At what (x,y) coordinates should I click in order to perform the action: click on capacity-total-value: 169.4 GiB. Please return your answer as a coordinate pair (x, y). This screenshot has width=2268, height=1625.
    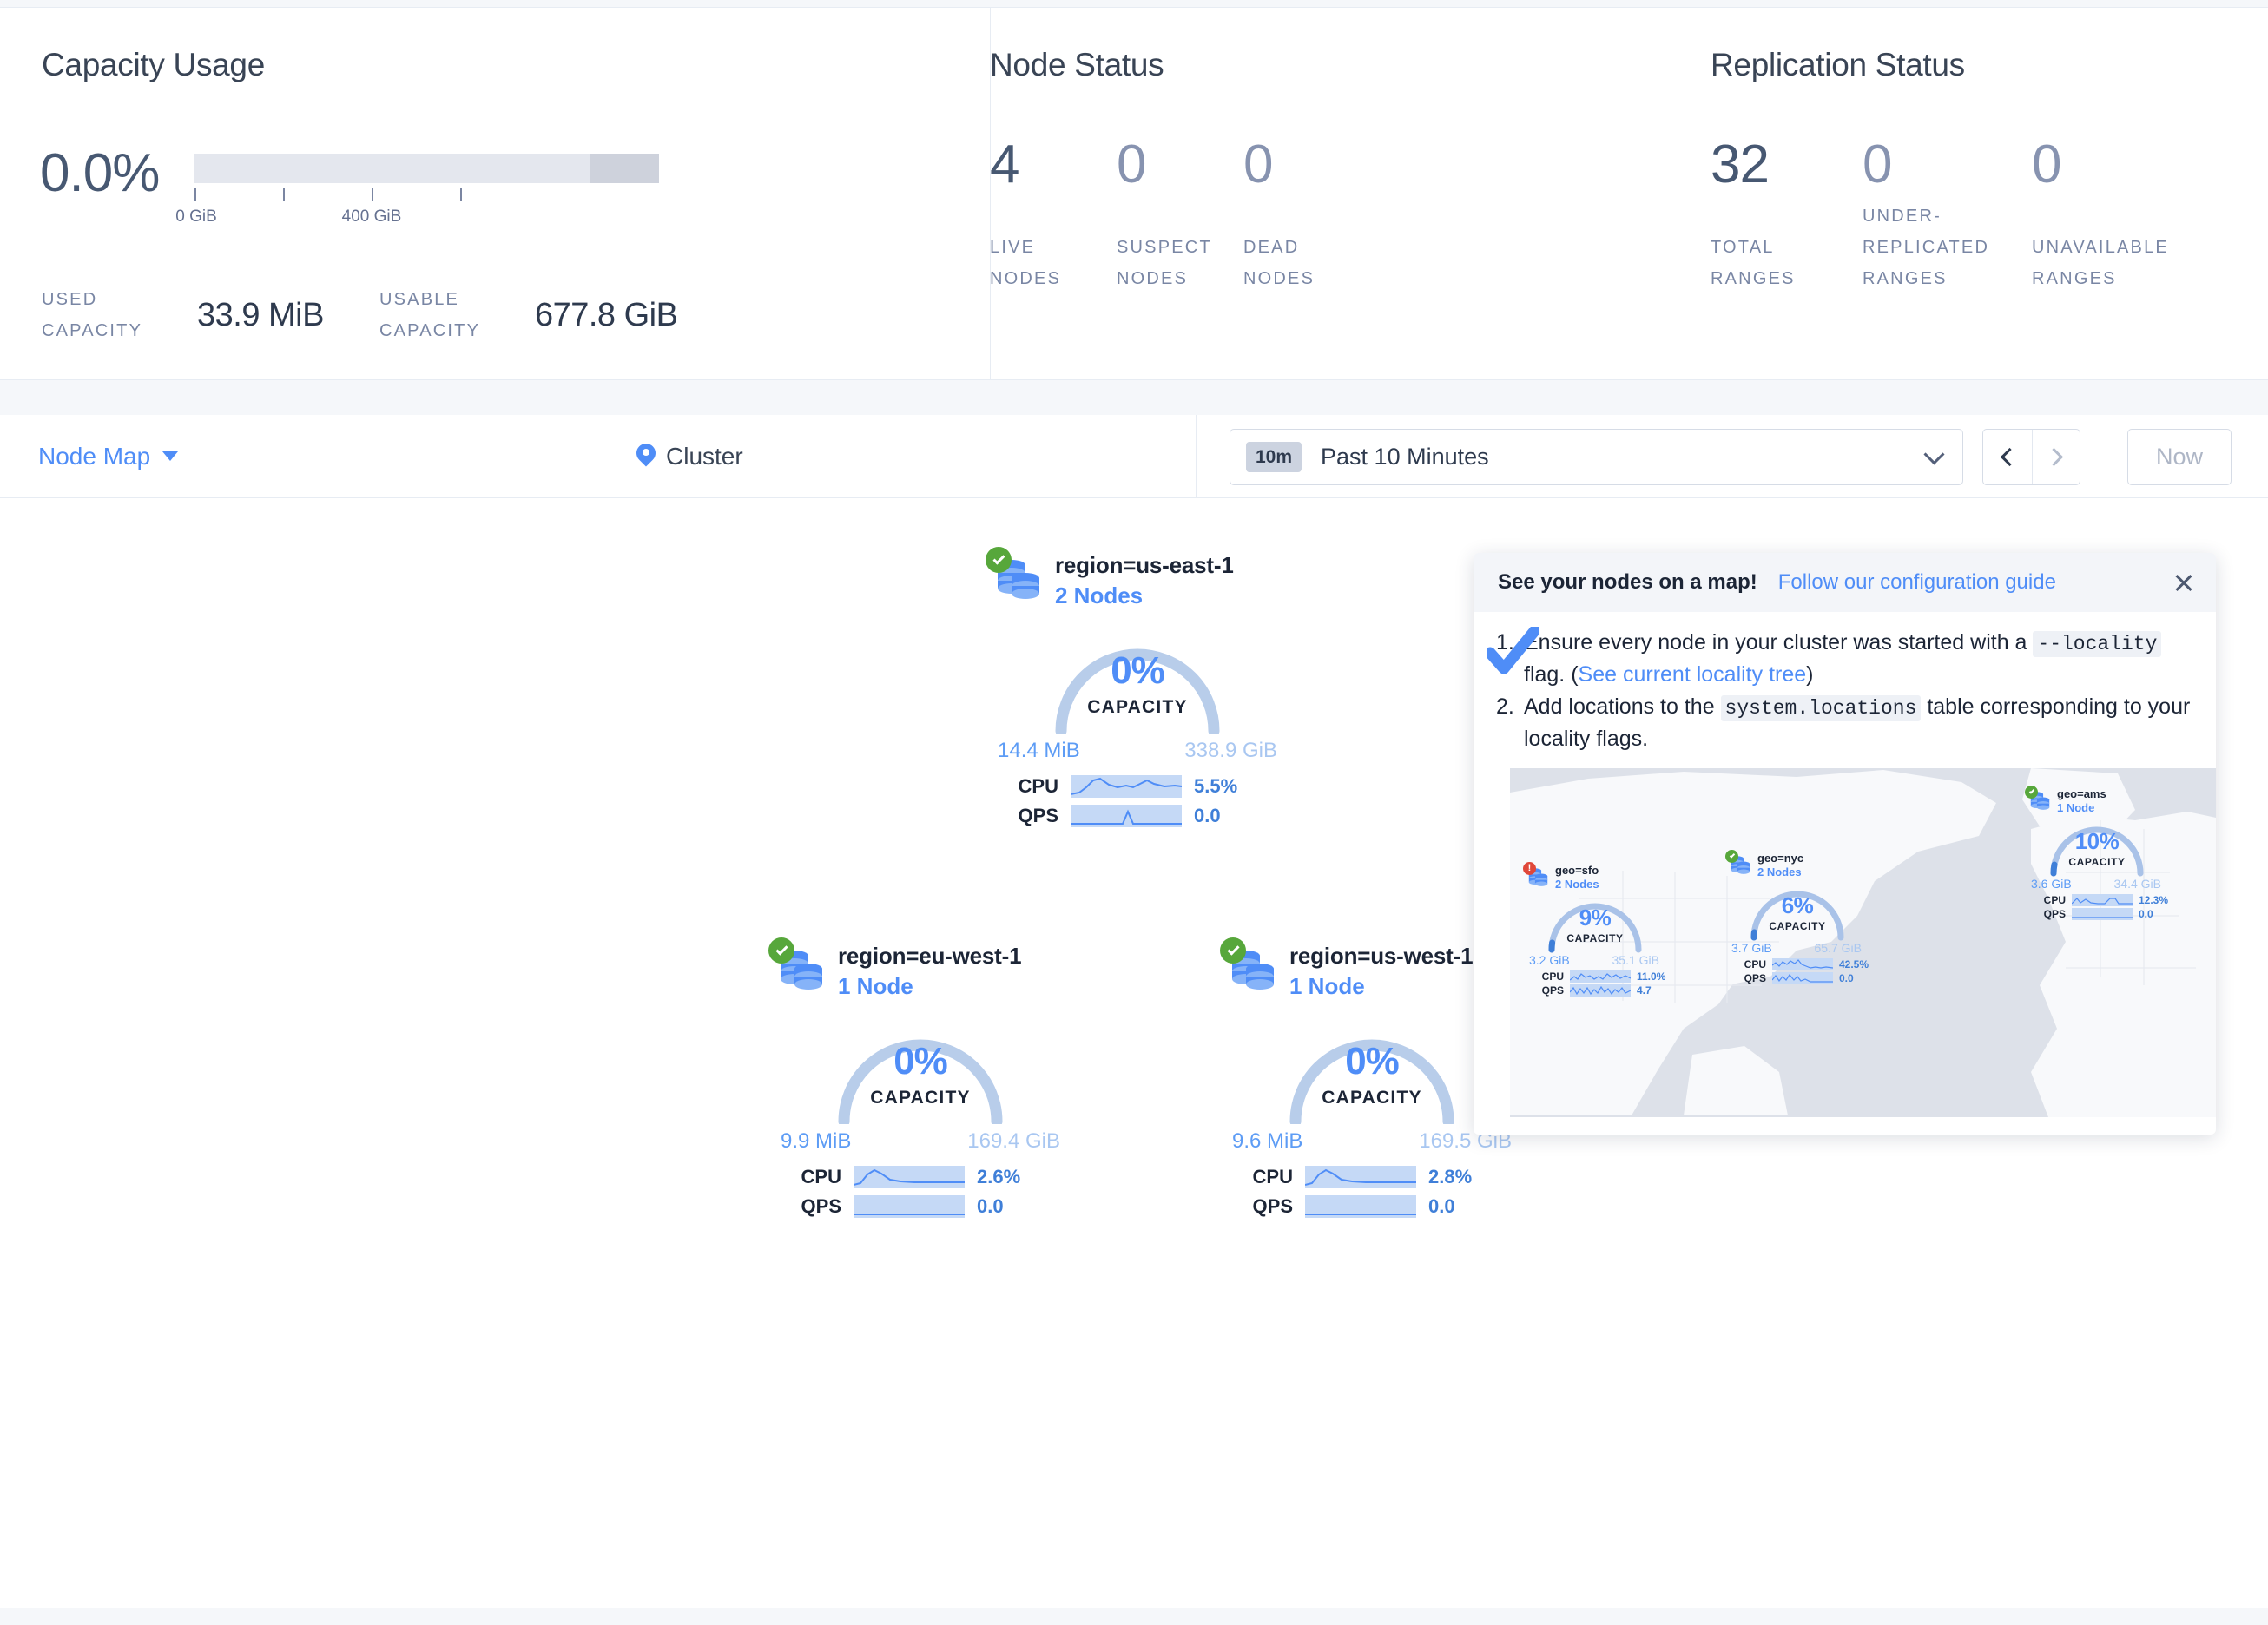
    Looking at the image, I should click on (1014, 1141).